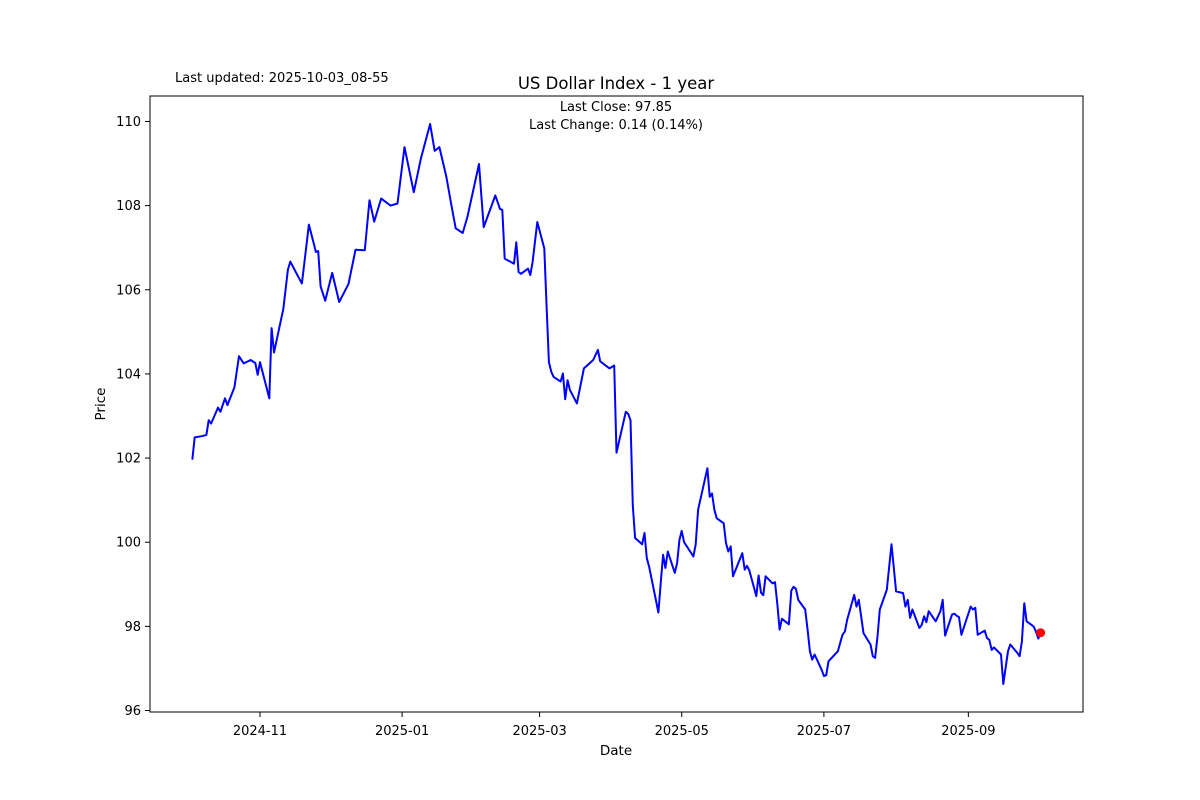 The image size is (1200, 800). What do you see at coordinates (128, 374) in the screenshot?
I see `y-tick-label: 104` at bounding box center [128, 374].